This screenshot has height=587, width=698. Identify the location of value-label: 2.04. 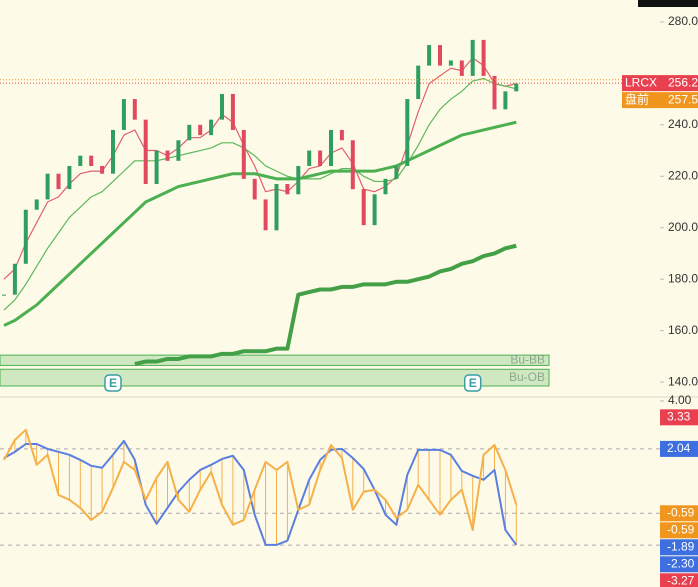
(679, 448).